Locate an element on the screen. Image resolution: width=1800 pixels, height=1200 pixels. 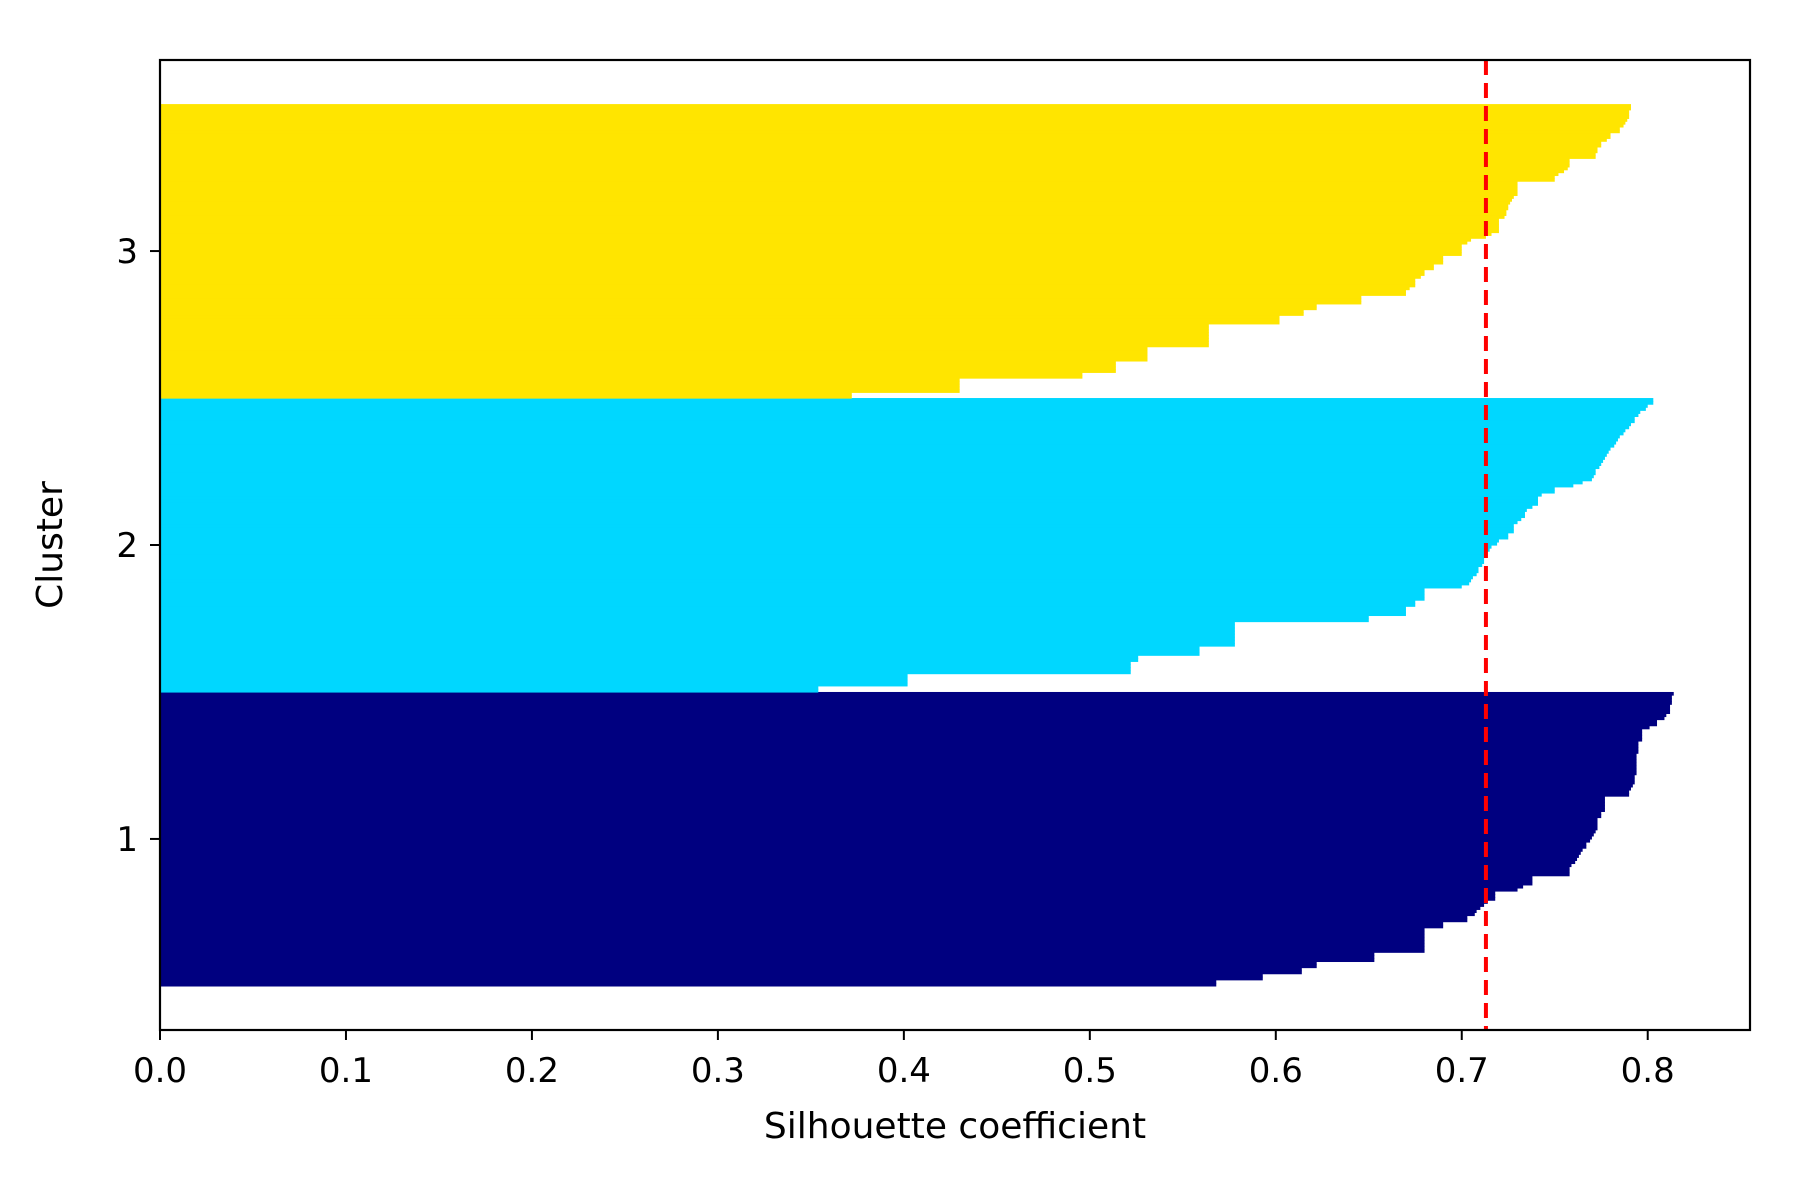
y-tick-label: 3 is located at coordinates (127, 252).